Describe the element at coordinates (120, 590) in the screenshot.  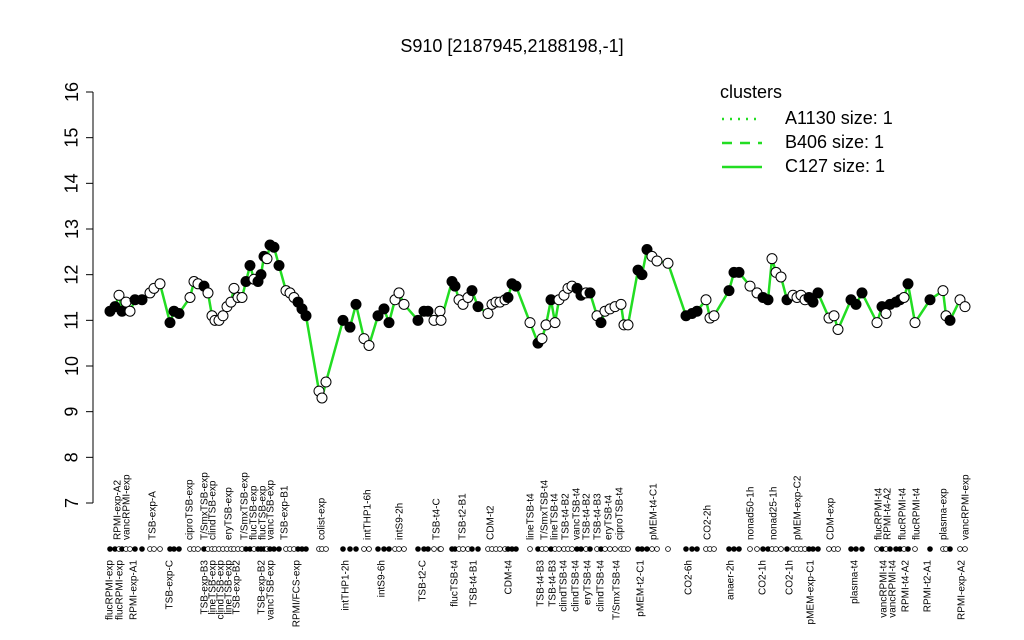
I see `sample-label: flucRPMI-exp` at that location.